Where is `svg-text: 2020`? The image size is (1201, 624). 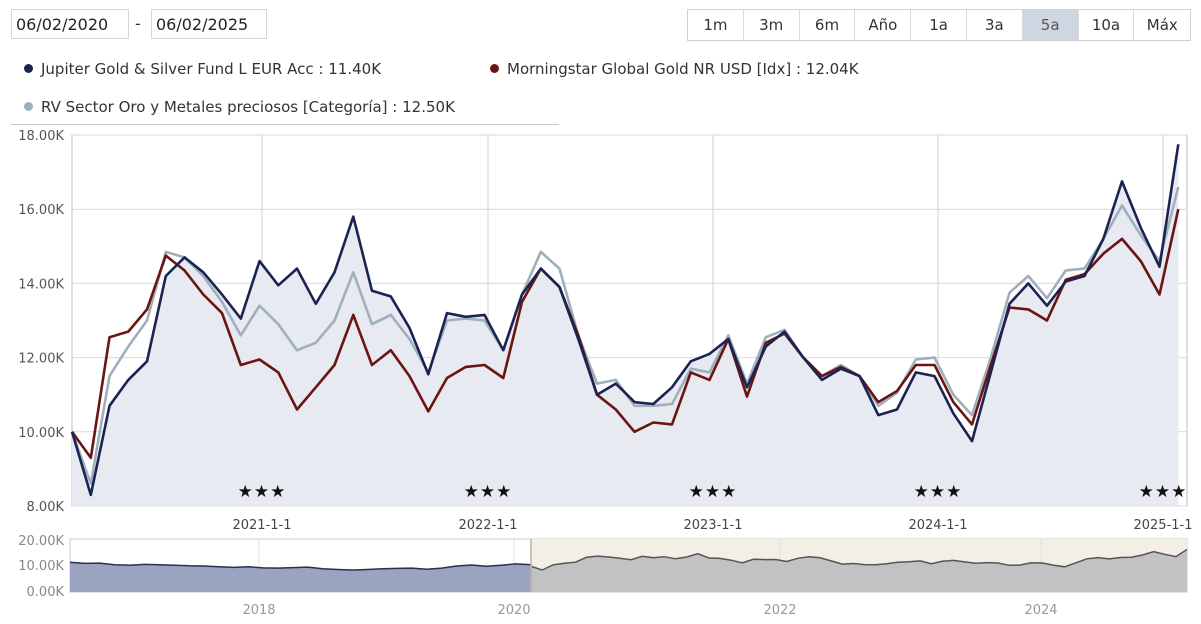 svg-text: 2020 is located at coordinates (513, 610).